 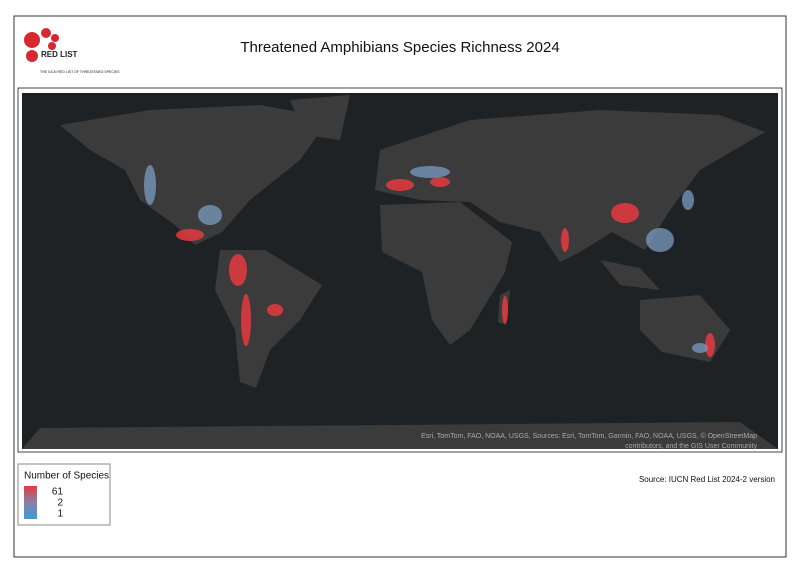 I want to click on legend-title: Number of Species, so click(x=66, y=476).